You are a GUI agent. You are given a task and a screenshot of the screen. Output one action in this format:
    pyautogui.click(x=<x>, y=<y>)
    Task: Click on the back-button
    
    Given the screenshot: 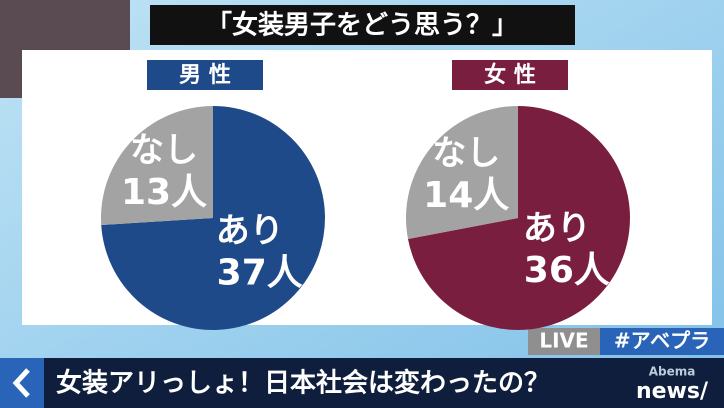 What is the action you would take?
    pyautogui.click(x=22, y=383)
    